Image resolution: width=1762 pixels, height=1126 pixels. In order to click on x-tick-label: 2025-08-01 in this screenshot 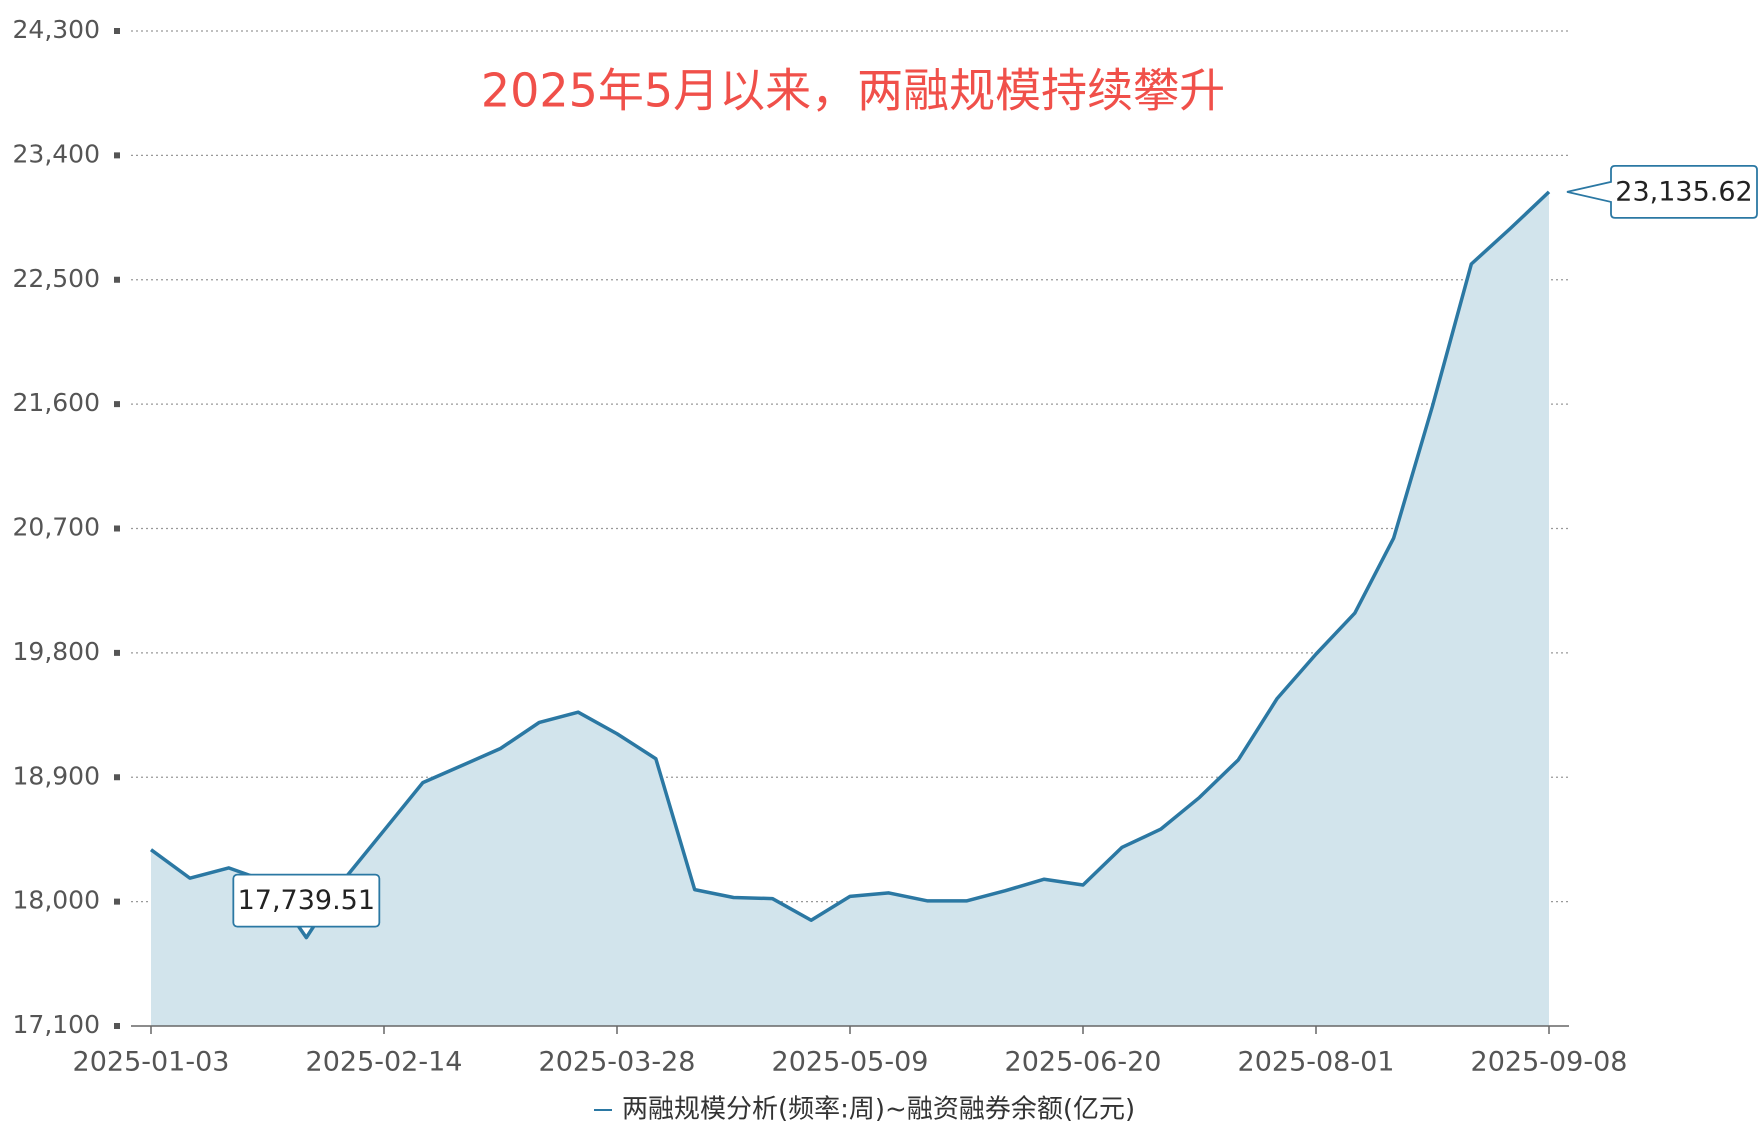, I will do `click(1316, 1062)`.